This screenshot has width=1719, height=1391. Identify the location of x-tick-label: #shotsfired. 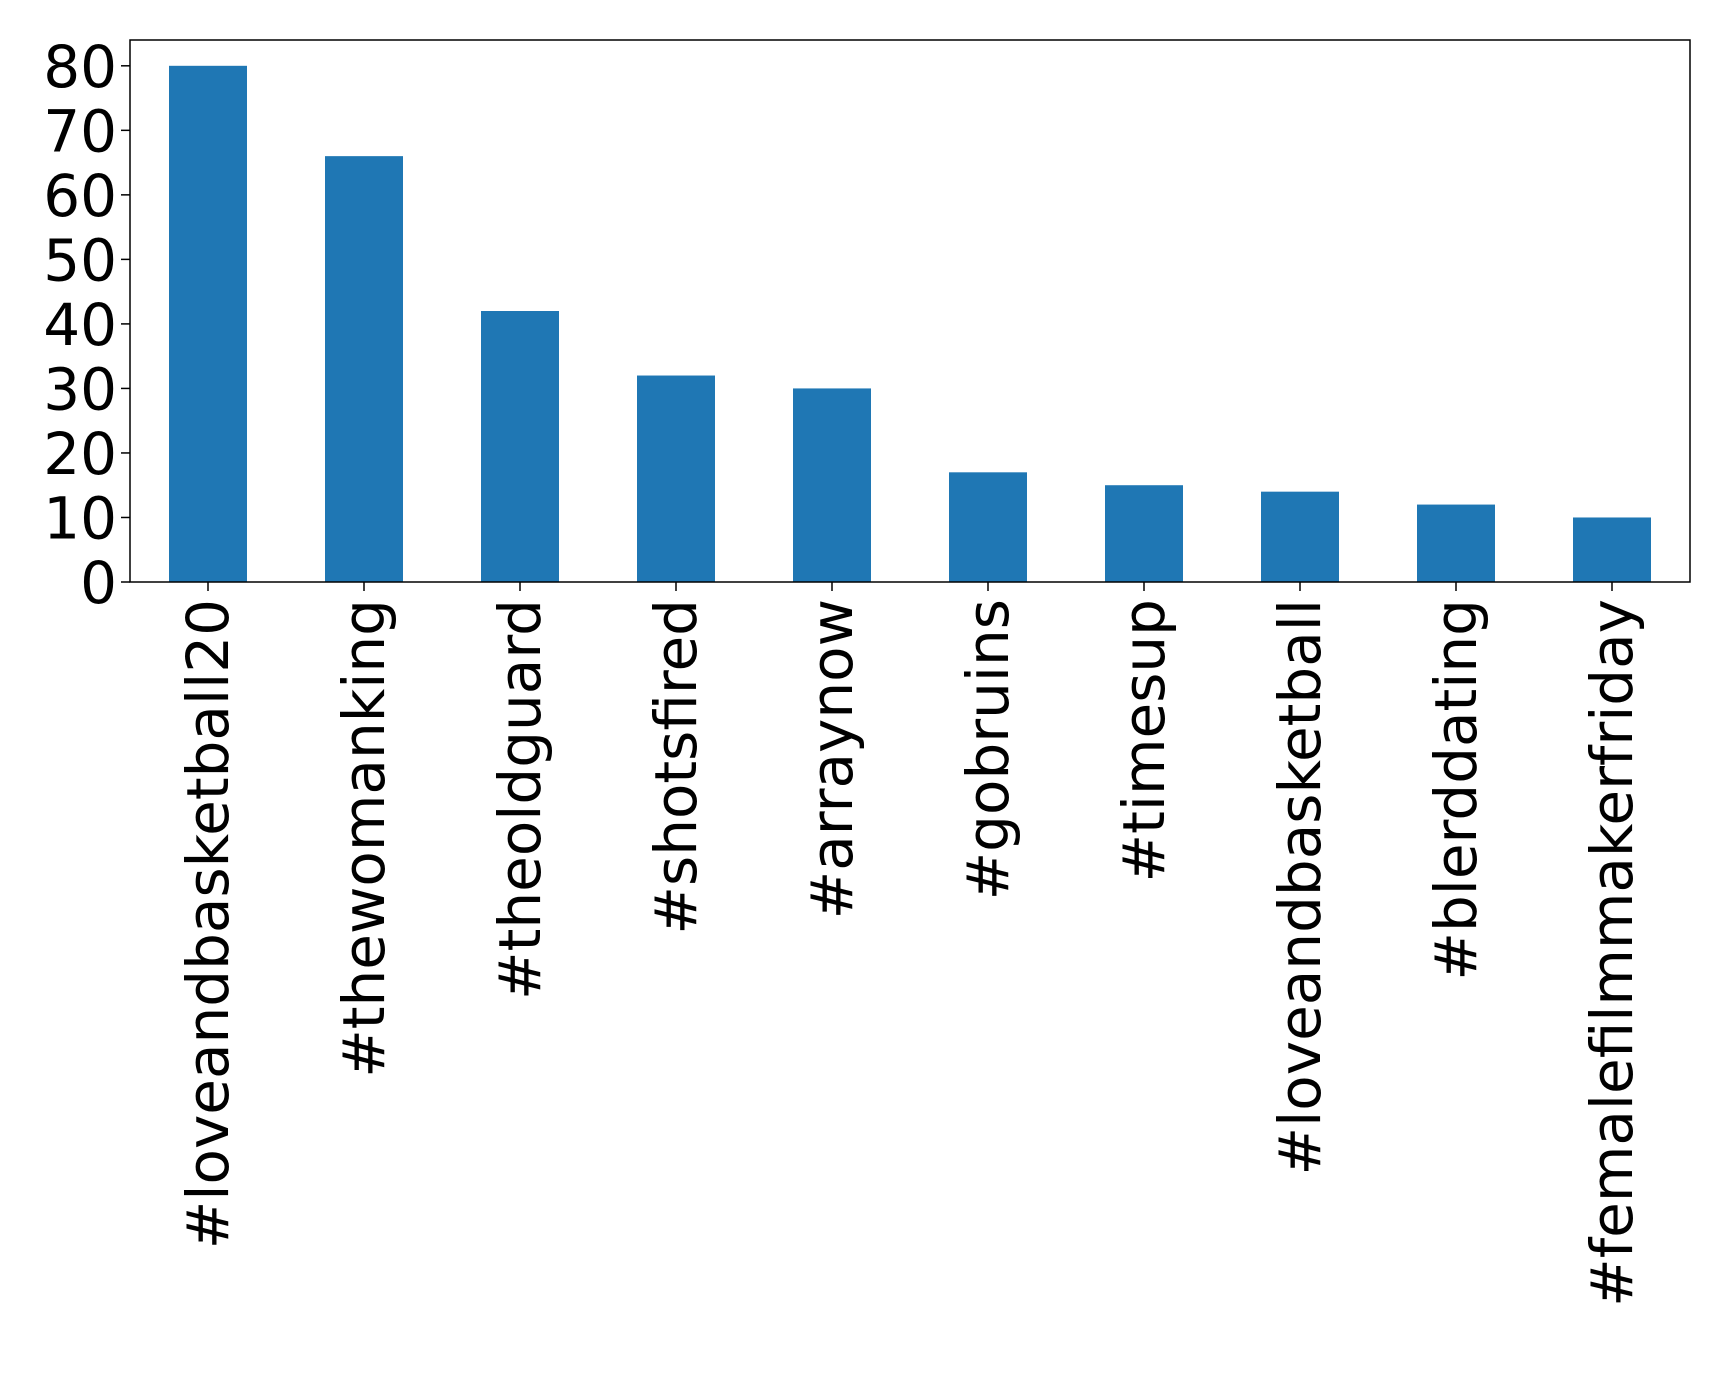
(676, 767).